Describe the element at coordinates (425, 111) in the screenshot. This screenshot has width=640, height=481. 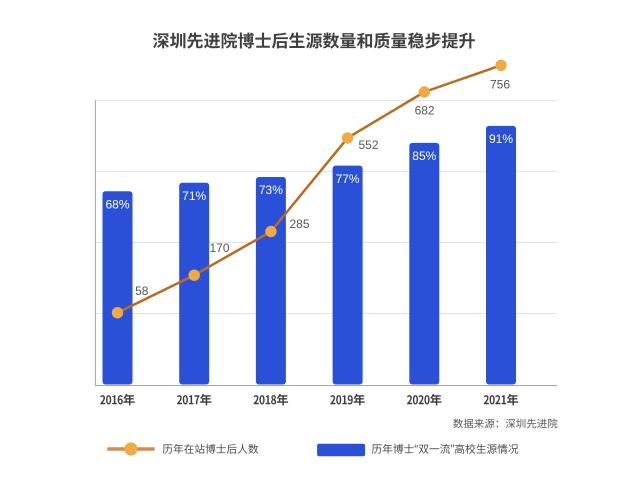
I see `svg-text: 682` at that location.